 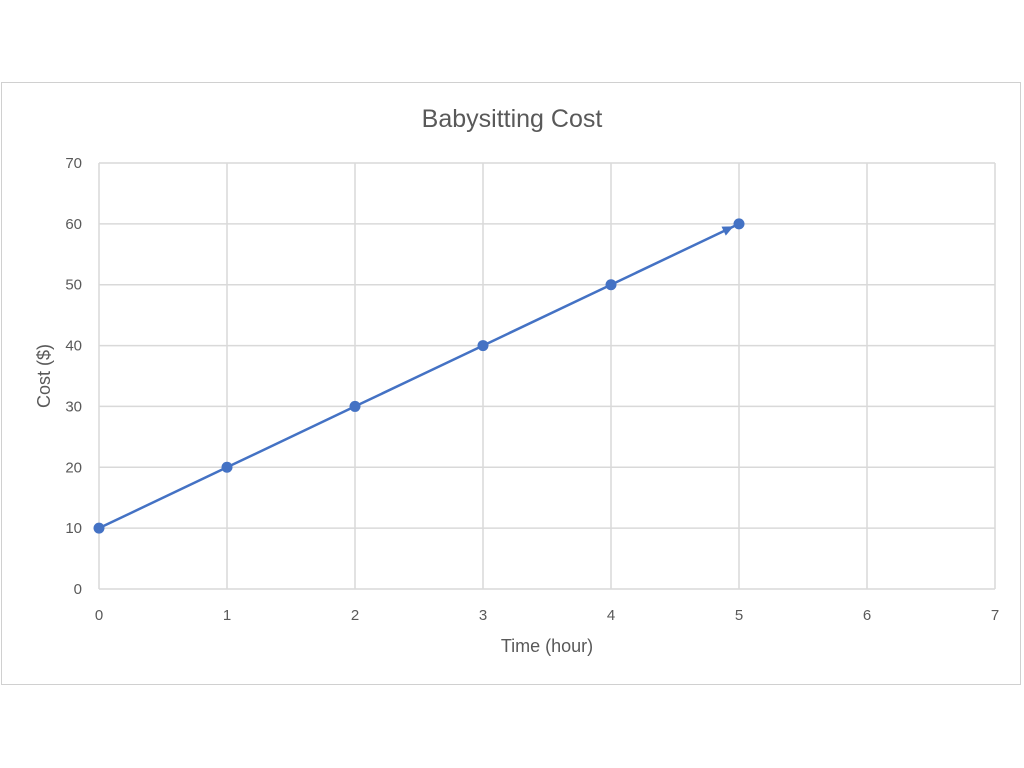 I want to click on y-tick-label: 50, so click(x=73, y=285).